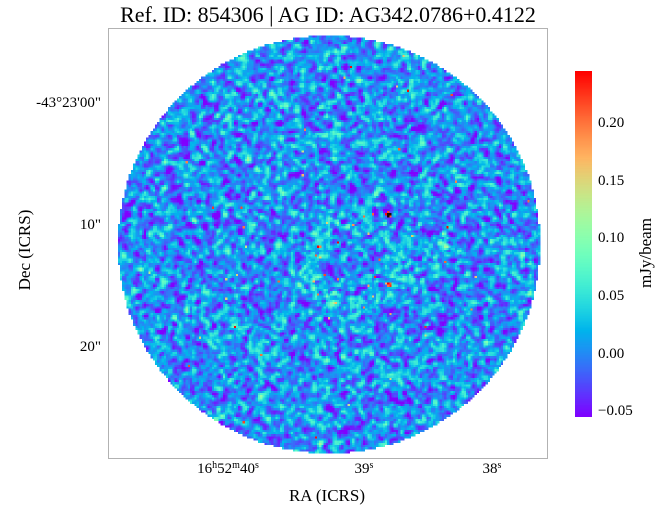  I want to click on colorbar-tick-label: 0.05, so click(611, 296).